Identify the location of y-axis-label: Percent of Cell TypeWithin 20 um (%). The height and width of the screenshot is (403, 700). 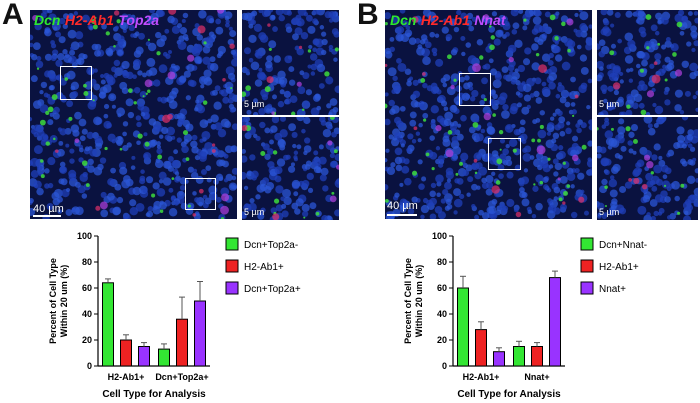
(58, 301).